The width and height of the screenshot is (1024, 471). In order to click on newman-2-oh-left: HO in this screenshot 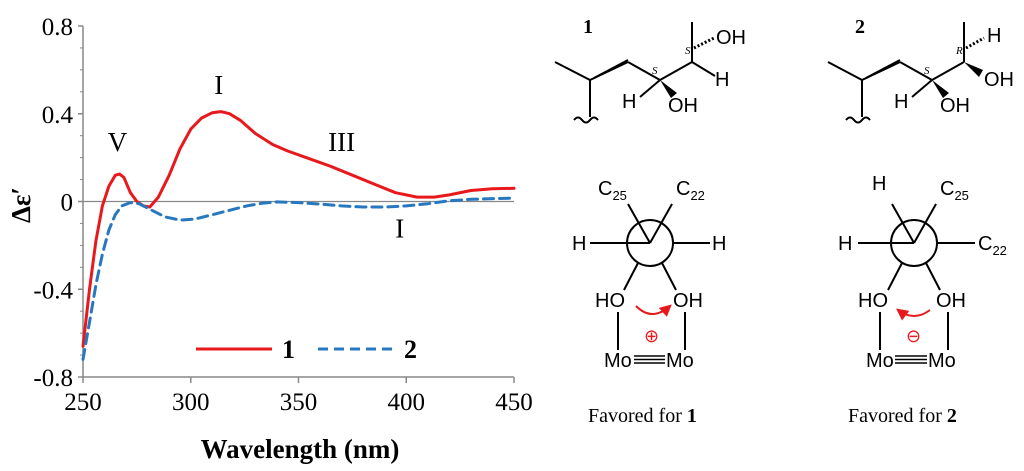, I will do `click(873, 301)`.